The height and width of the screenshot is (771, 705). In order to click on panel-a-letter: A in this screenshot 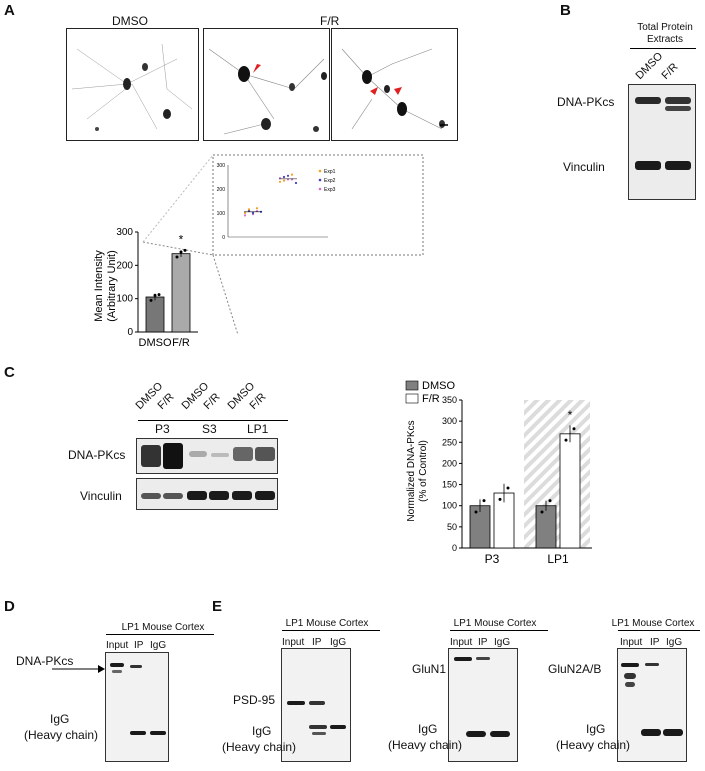, I will do `click(9, 10)`.